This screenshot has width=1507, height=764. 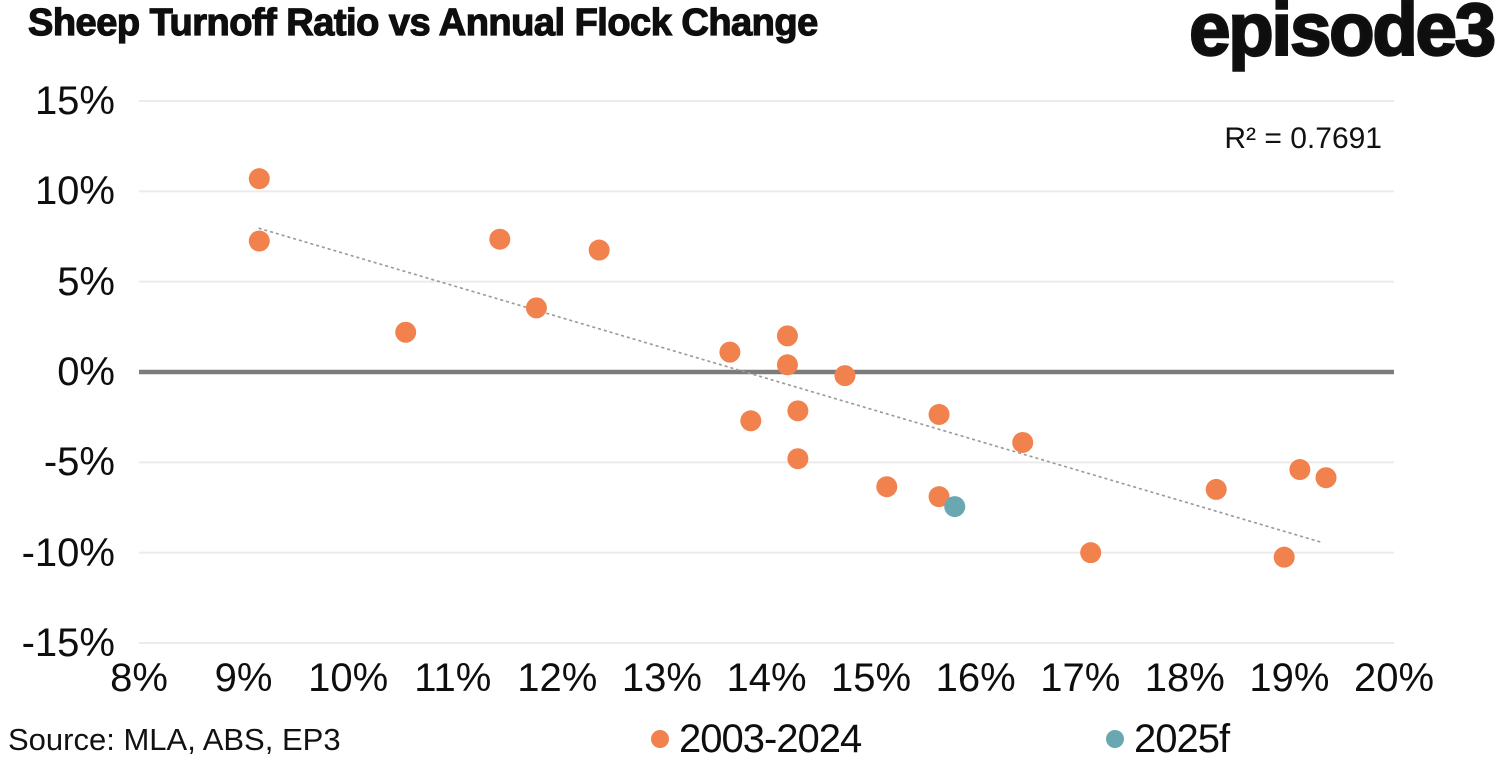 What do you see at coordinates (74, 191) in the screenshot?
I see `y-tick-label: 10%` at bounding box center [74, 191].